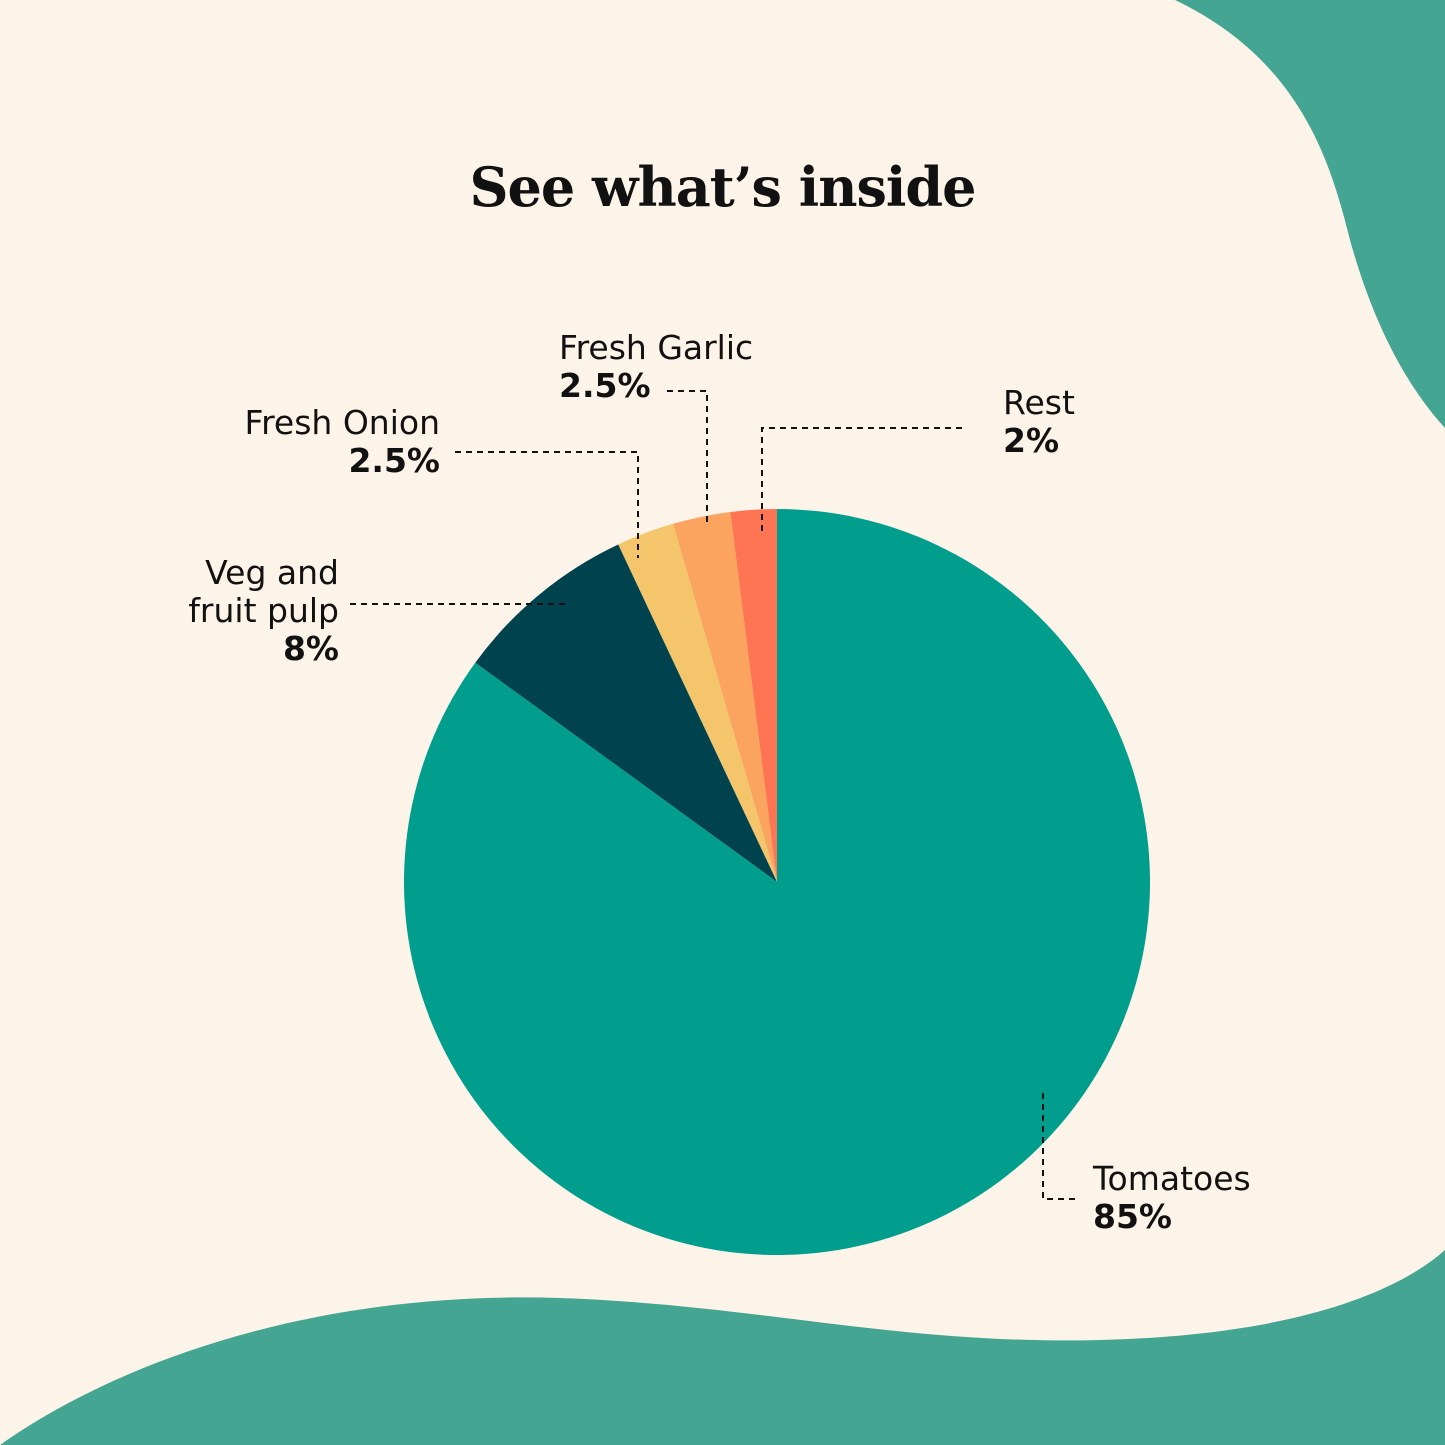  I want to click on pie-slice-veg-and-fruit-pulp, so click(626, 713).